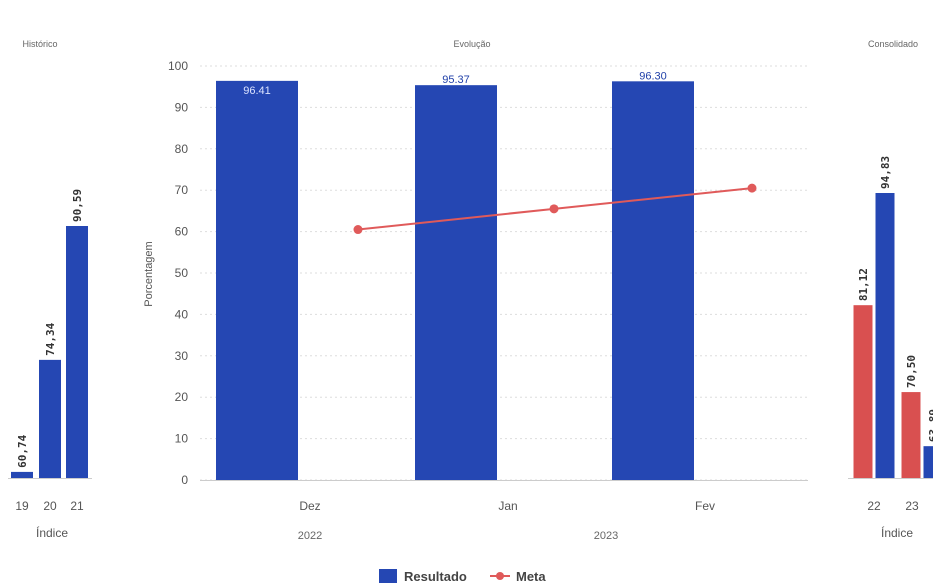 This screenshot has height=588, width=933. What do you see at coordinates (705, 506) in the screenshot?
I see `x-category-label: Fev` at bounding box center [705, 506].